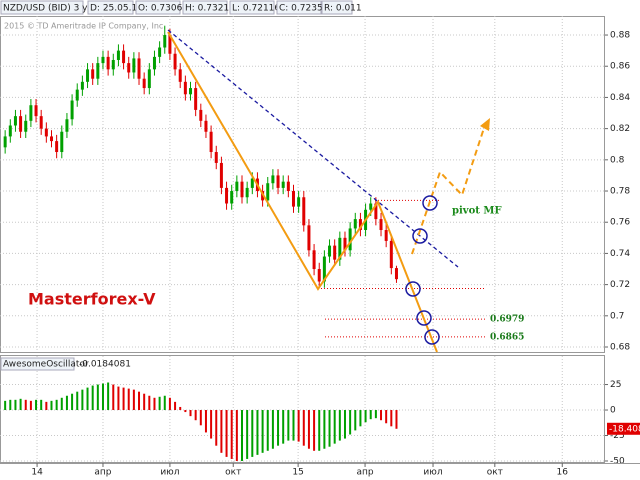 The height and width of the screenshot is (480, 640). What do you see at coordinates (613, 411) in the screenshot?
I see `y-tick-label: 0` at bounding box center [613, 411].